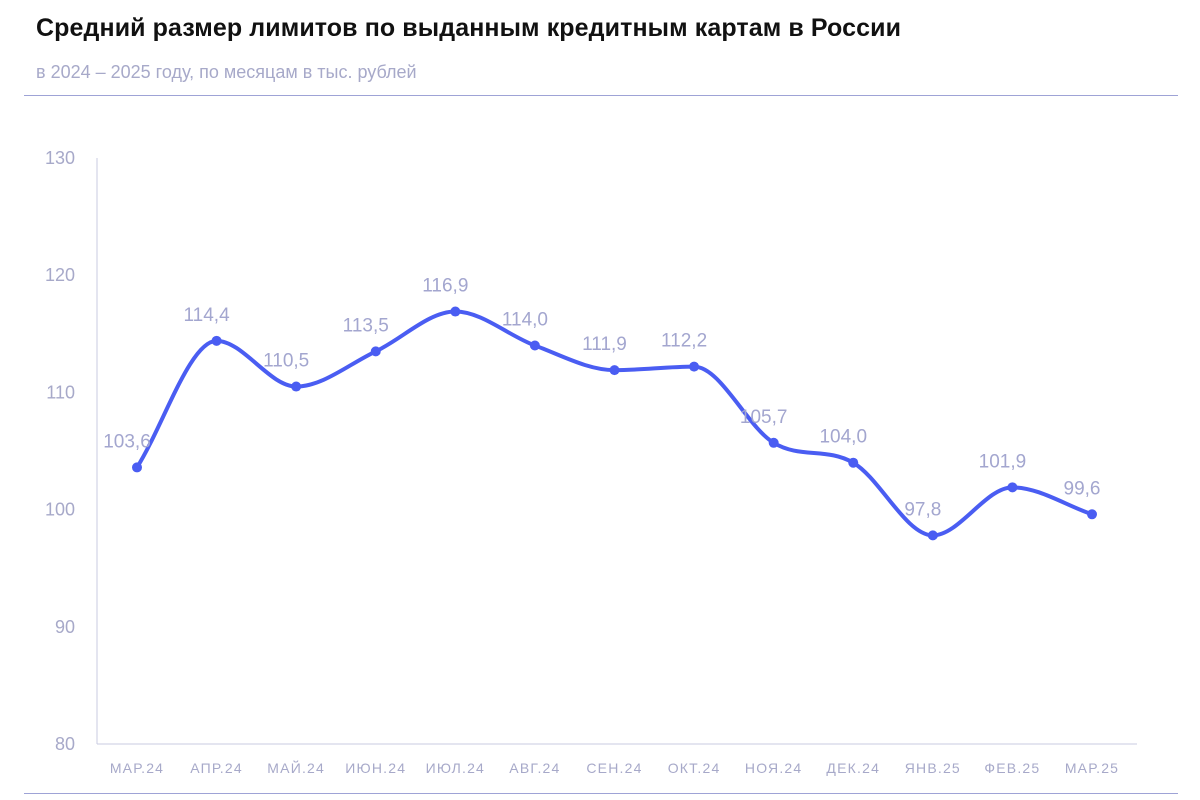  I want to click on data-label: 113,5, so click(366, 325).